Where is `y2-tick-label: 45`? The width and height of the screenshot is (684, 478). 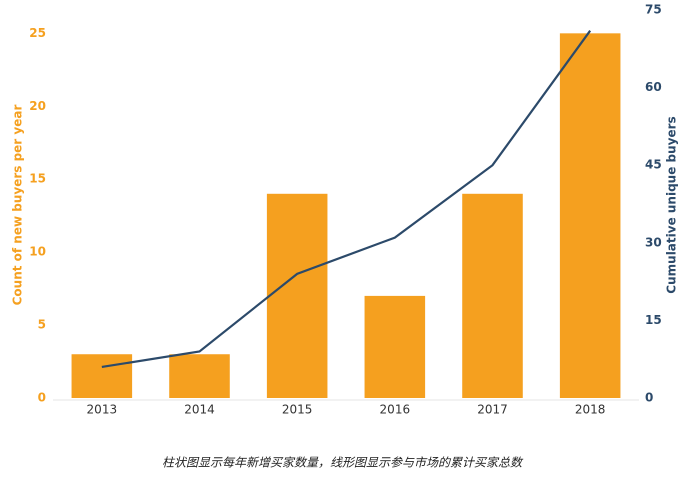
y2-tick-label: 45 is located at coordinates (653, 165).